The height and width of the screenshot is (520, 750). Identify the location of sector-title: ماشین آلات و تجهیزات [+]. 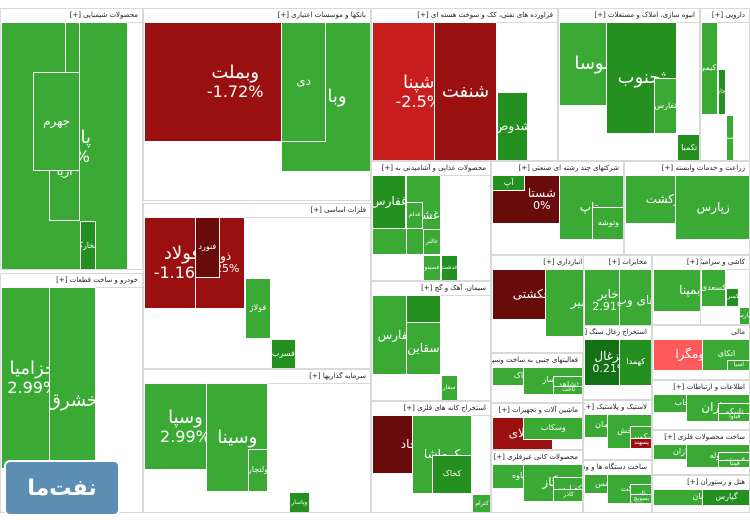
(537, 411).